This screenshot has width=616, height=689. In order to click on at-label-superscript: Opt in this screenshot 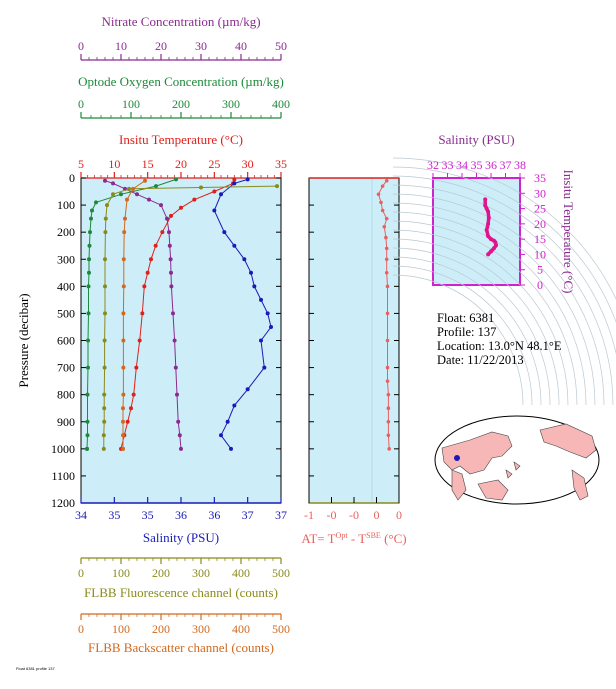, I will do `click(342, 535)`.